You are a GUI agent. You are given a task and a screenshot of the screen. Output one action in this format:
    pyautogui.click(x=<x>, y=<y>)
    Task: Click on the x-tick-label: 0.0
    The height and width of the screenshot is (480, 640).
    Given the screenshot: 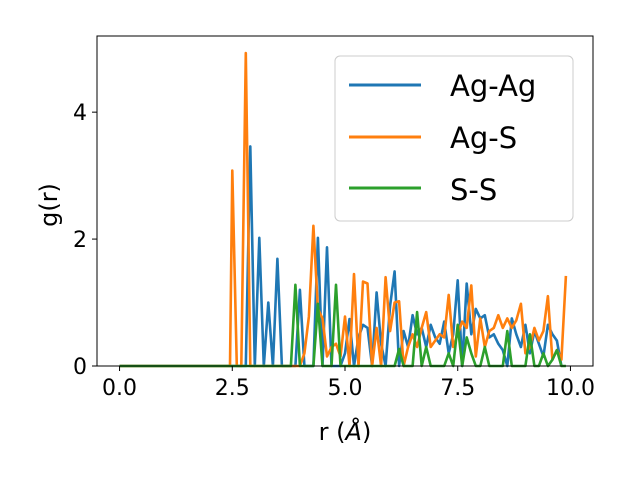 What is the action you would take?
    pyautogui.click(x=119, y=388)
    